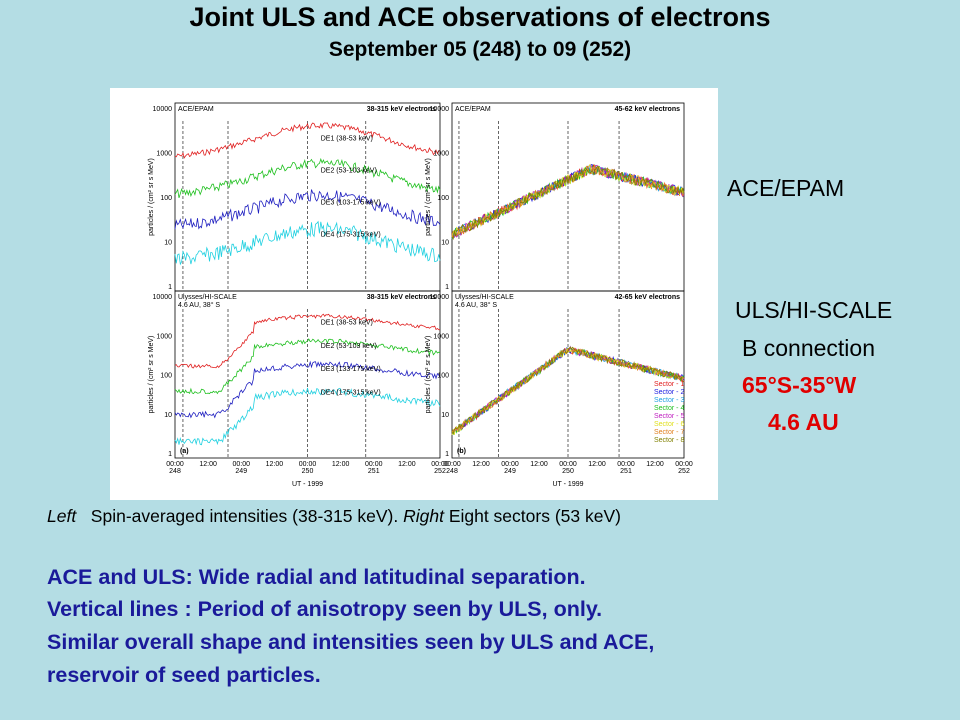 This screenshot has height=720, width=960. What do you see at coordinates (647, 109) in the screenshot?
I see `panel-energy: 45-62 keV electrons` at bounding box center [647, 109].